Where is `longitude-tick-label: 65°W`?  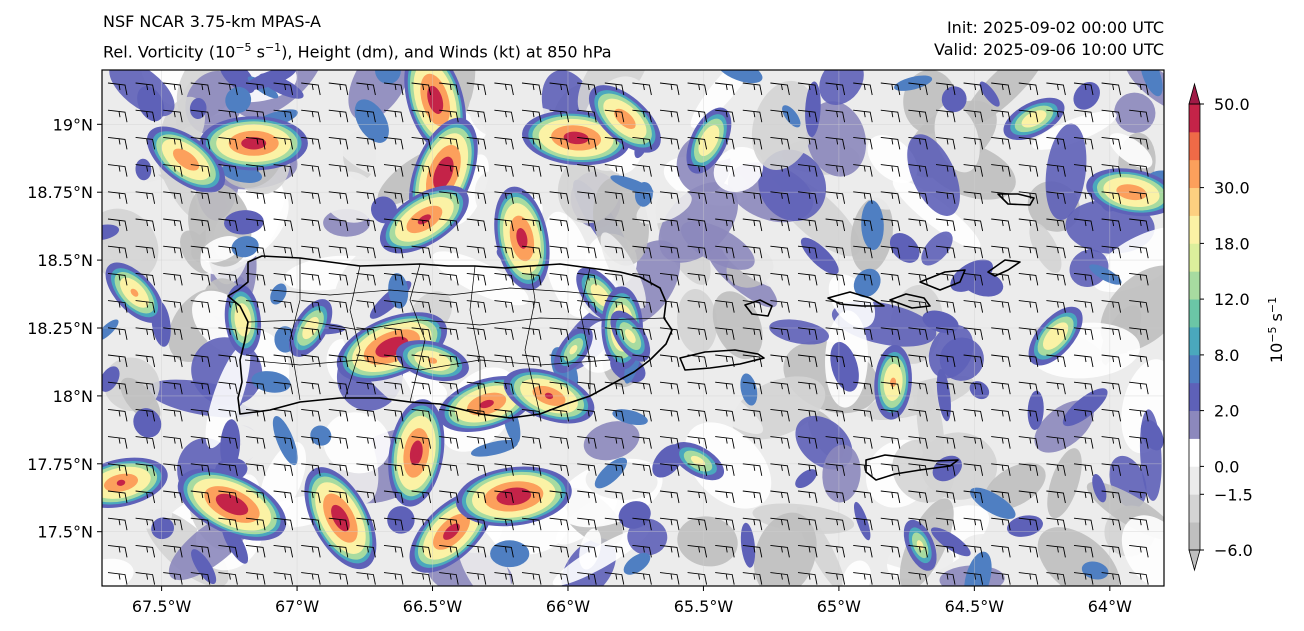
longitude-tick-label: 65°W is located at coordinates (839, 606).